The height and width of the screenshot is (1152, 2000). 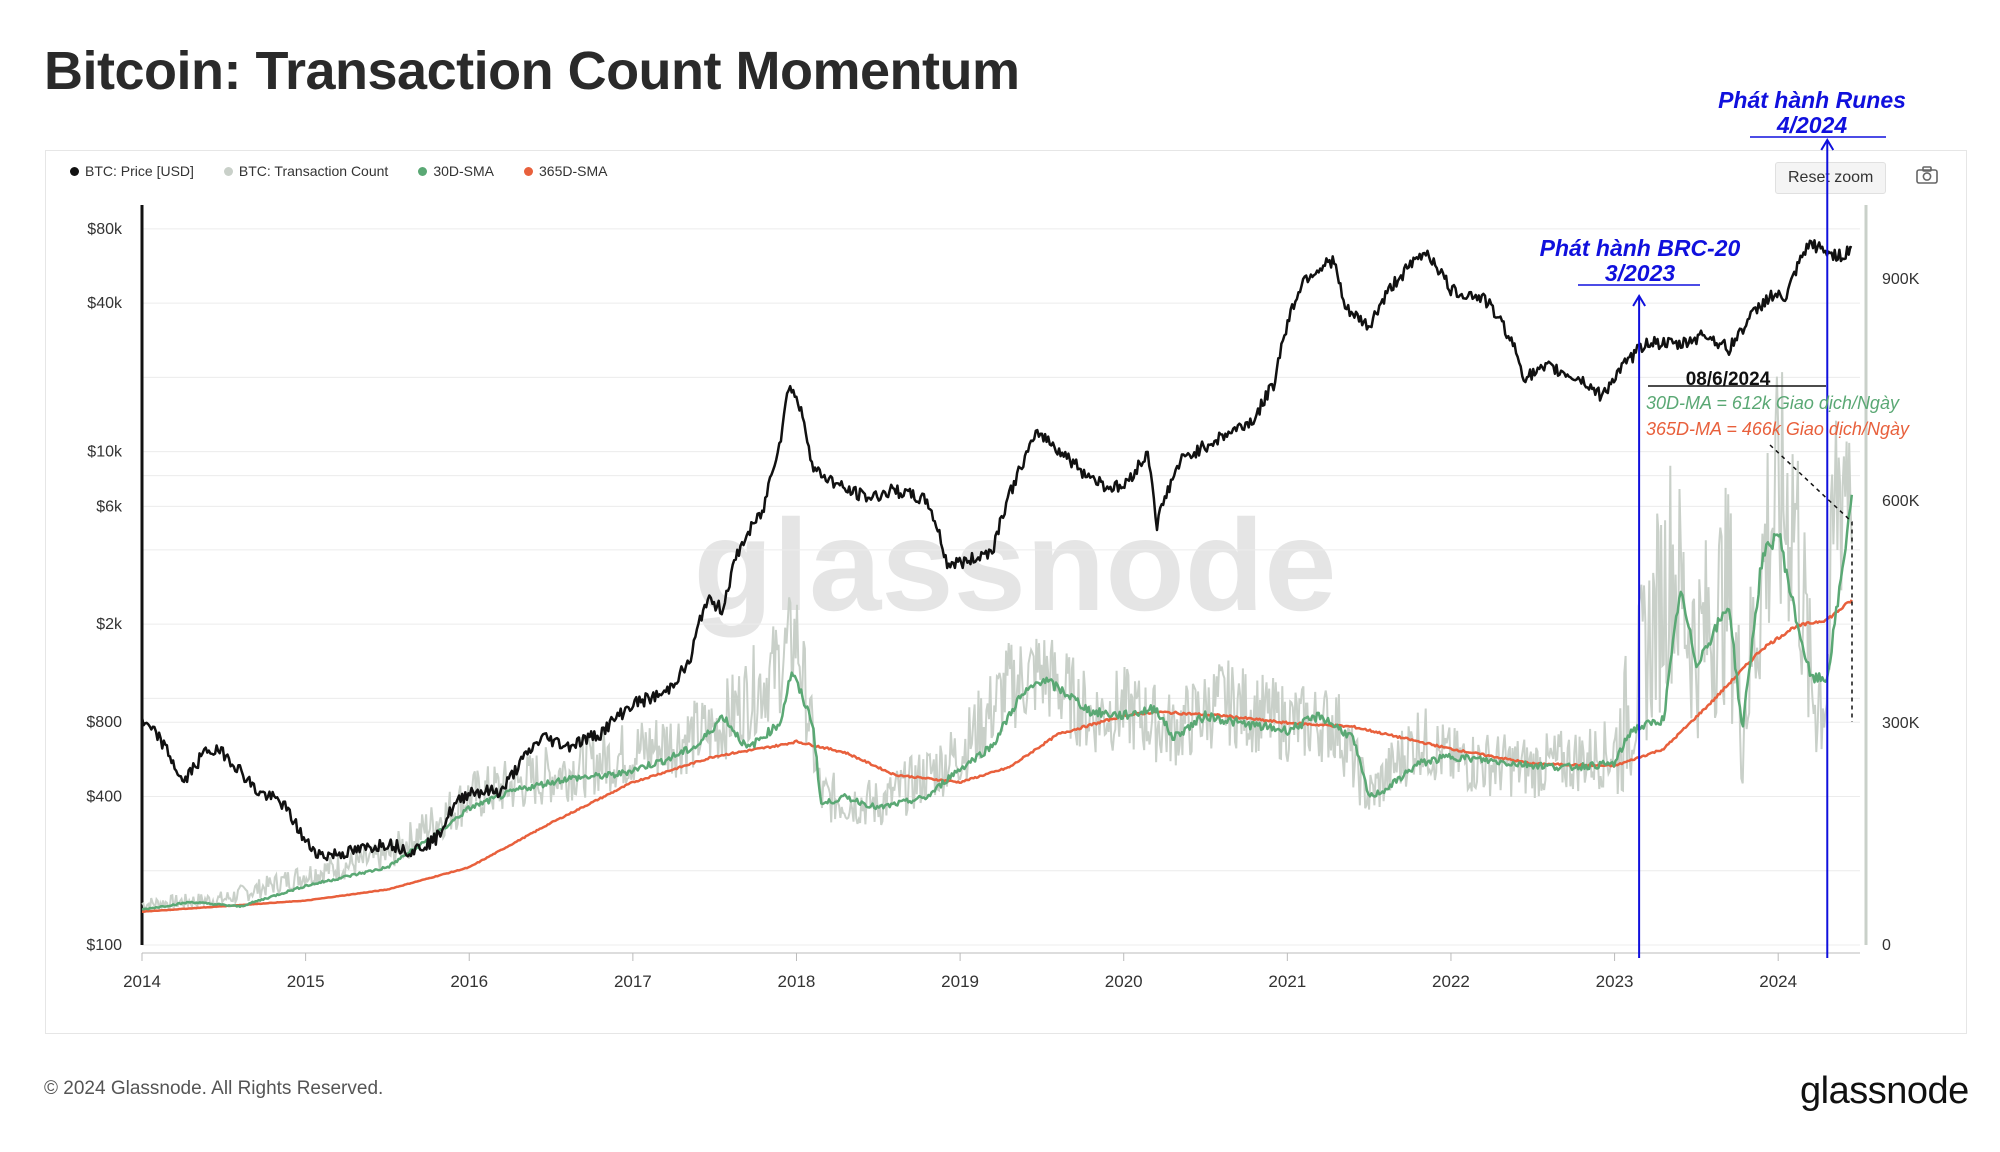 I want to click on y-left-tick-label: $800, so click(x=104, y=722).